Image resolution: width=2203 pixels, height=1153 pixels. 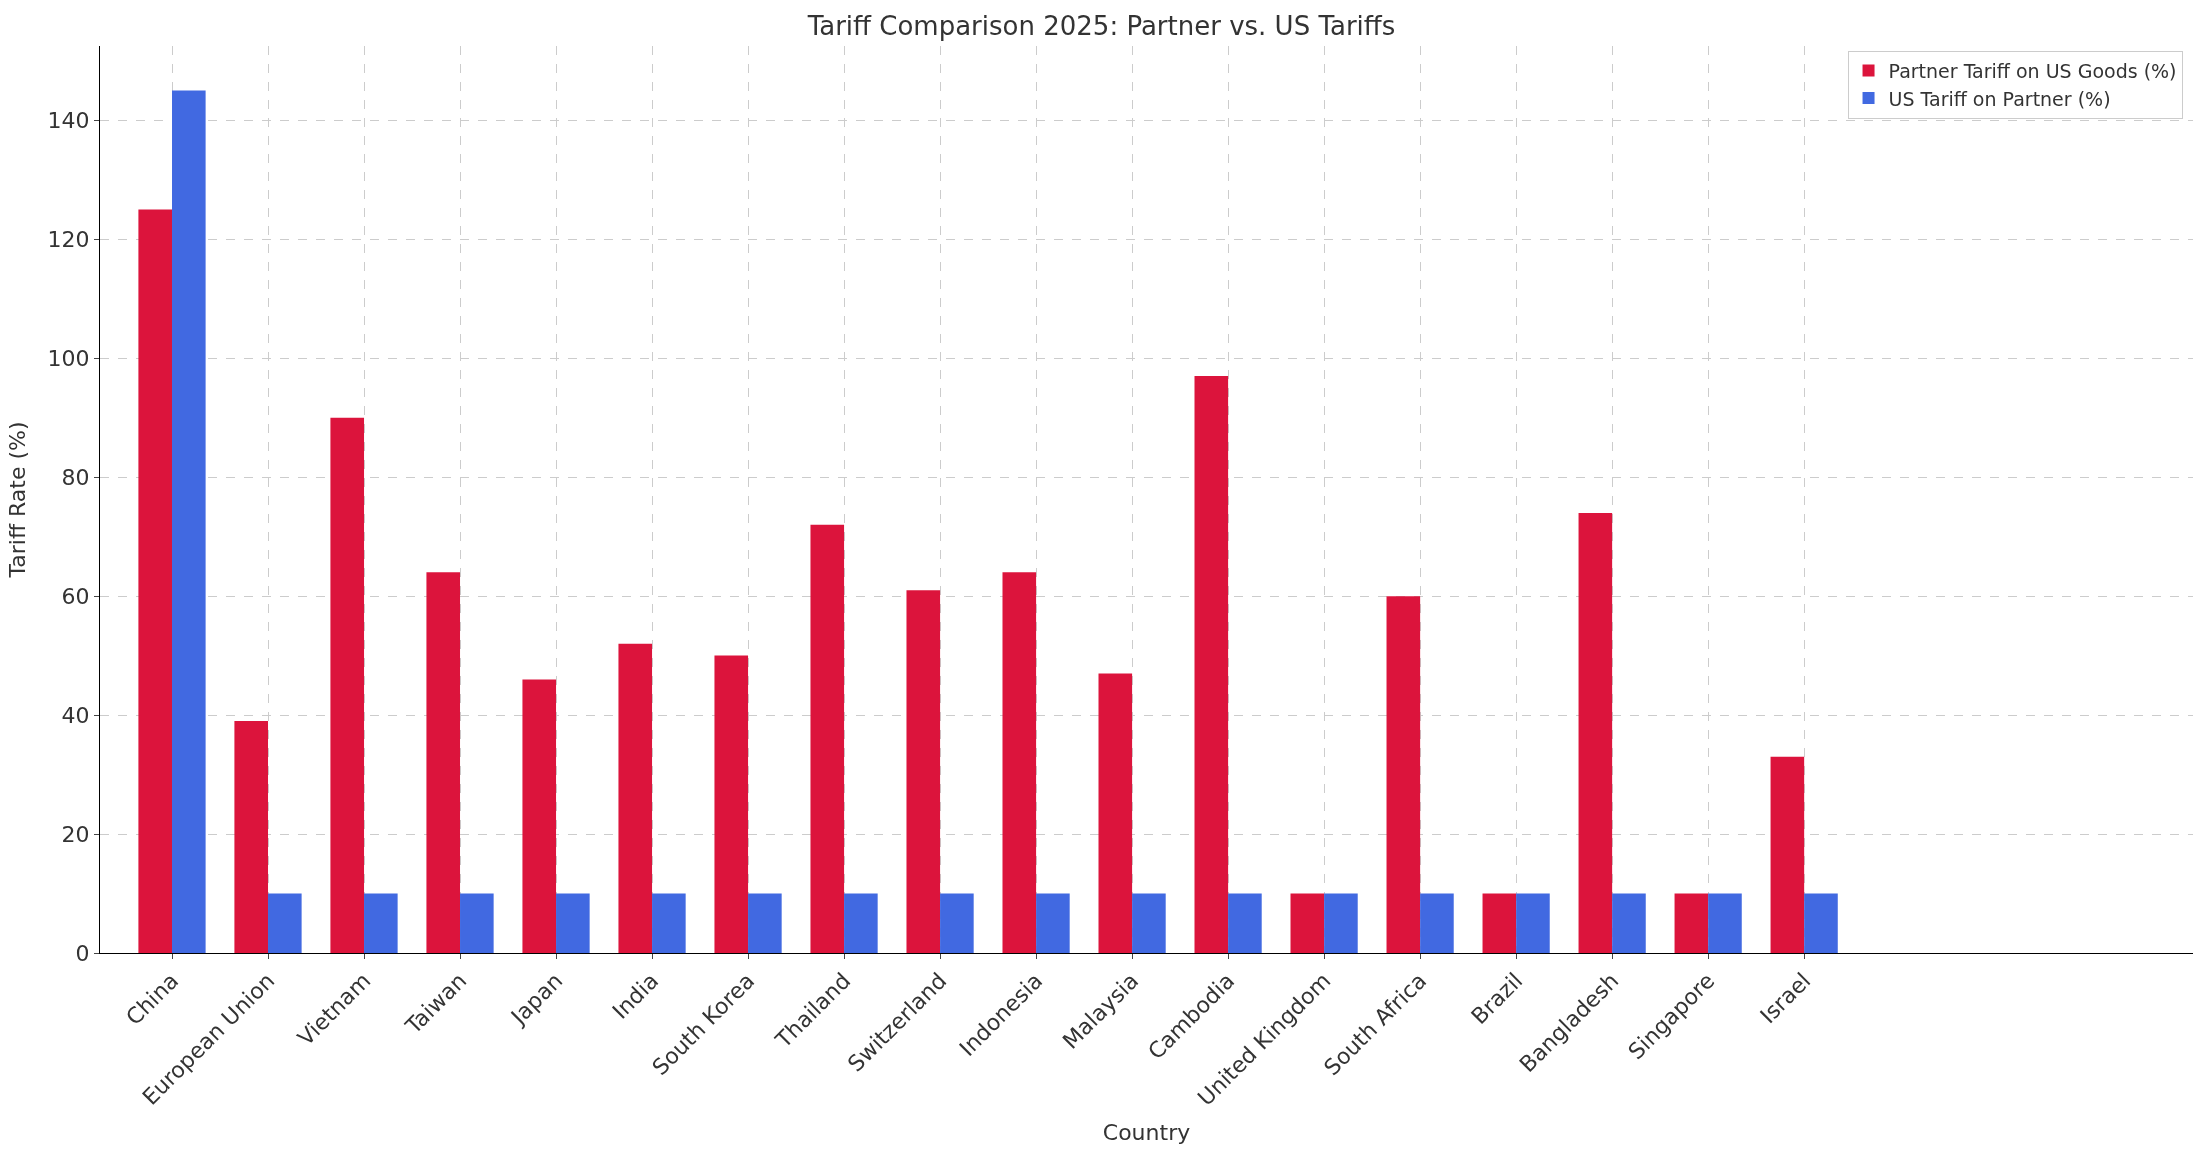 What do you see at coordinates (68, 121) in the screenshot?
I see `y-tick-label: 140` at bounding box center [68, 121].